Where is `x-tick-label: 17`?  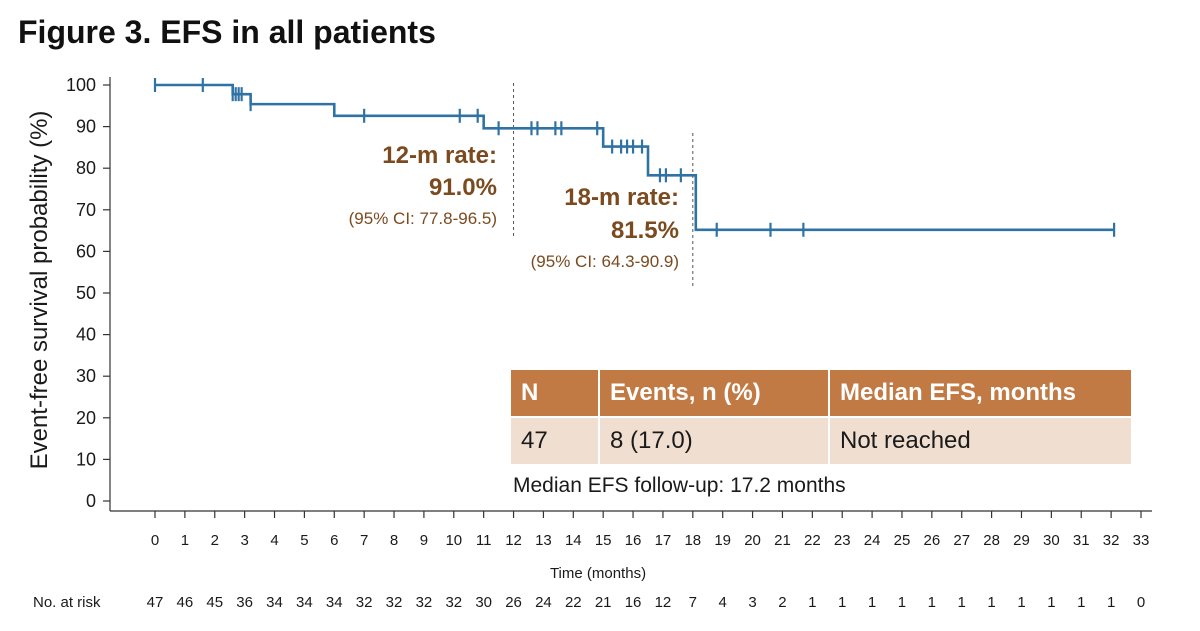
x-tick-label: 17 is located at coordinates (663, 540).